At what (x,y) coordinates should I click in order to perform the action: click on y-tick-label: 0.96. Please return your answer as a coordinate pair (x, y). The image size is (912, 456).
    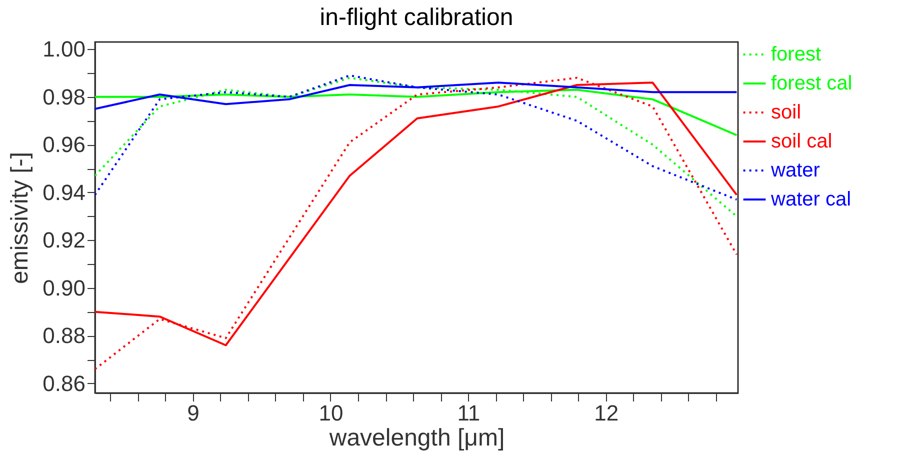
    Looking at the image, I should click on (64, 145).